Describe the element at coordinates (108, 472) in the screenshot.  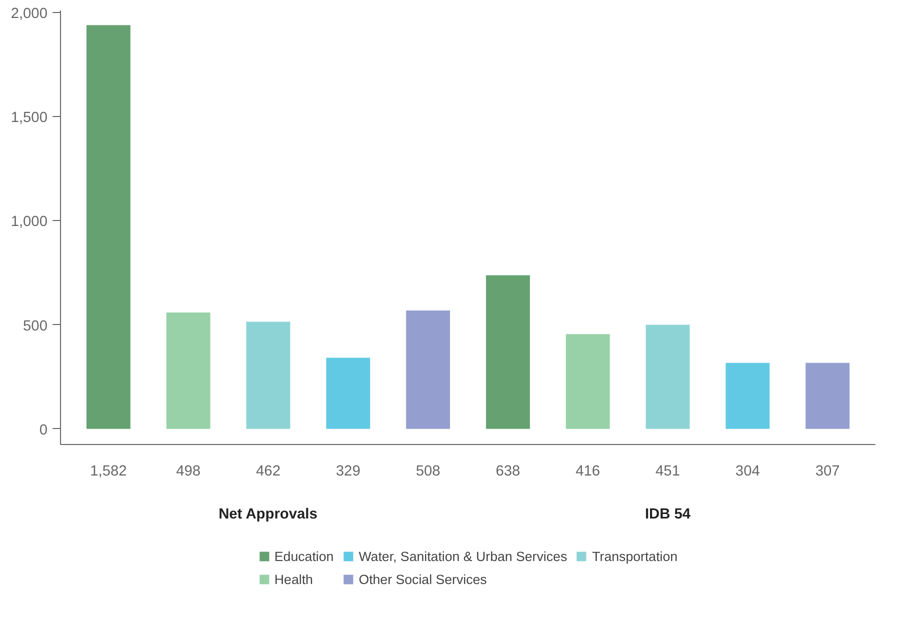
I see `x-tick-label: 1,582` at that location.